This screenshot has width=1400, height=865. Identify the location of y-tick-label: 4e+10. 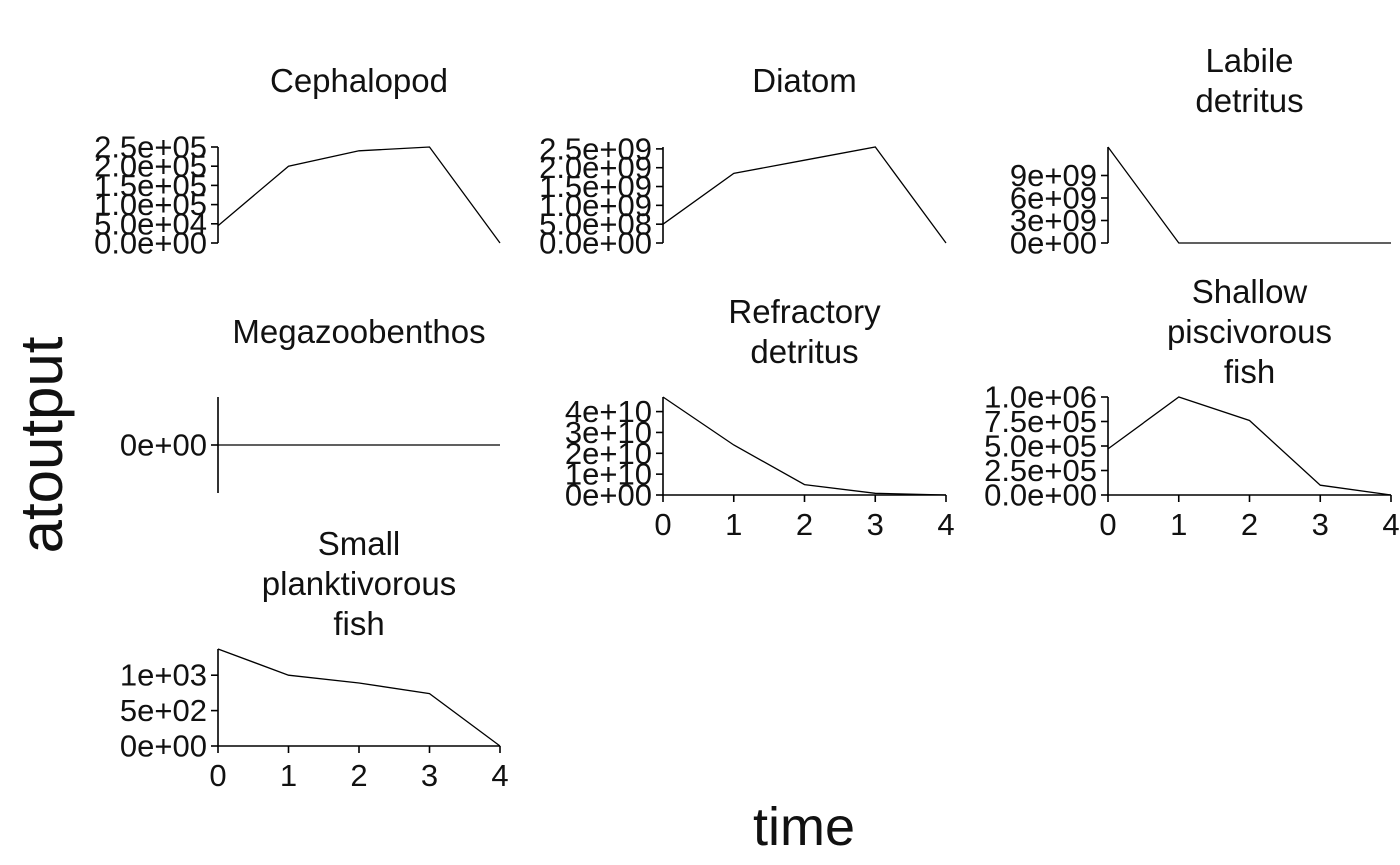
(608, 411).